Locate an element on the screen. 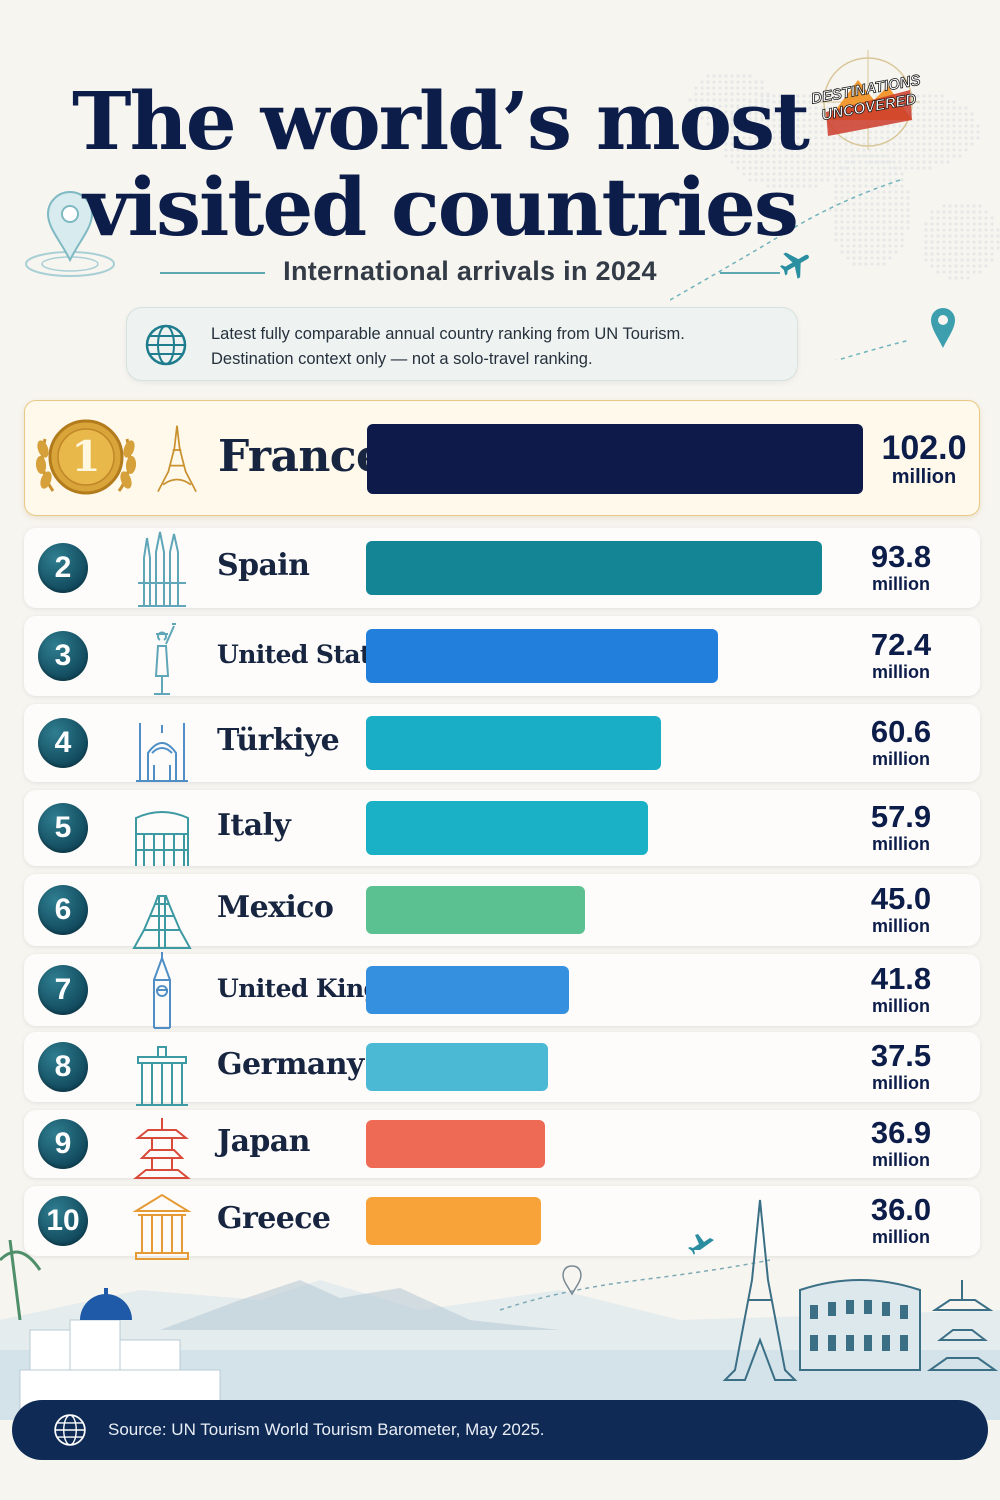  value-number: 36.9 is located at coordinates (901, 1132).